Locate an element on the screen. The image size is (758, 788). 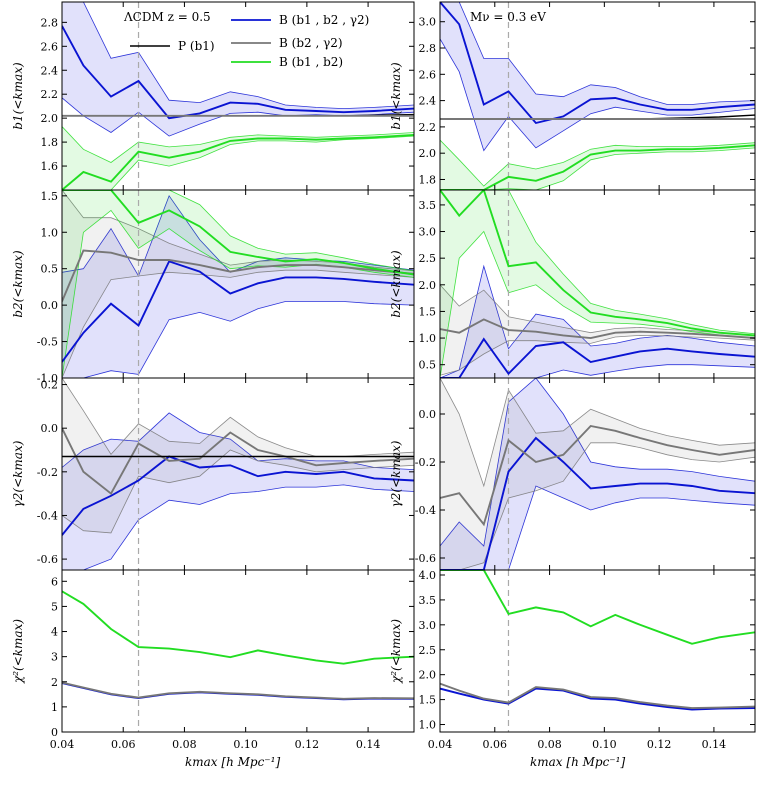
panel-g2-mnu: -0.6 -0.4 -0.2 0.0 γ2(<kmax) is located at coordinates (572, 474).